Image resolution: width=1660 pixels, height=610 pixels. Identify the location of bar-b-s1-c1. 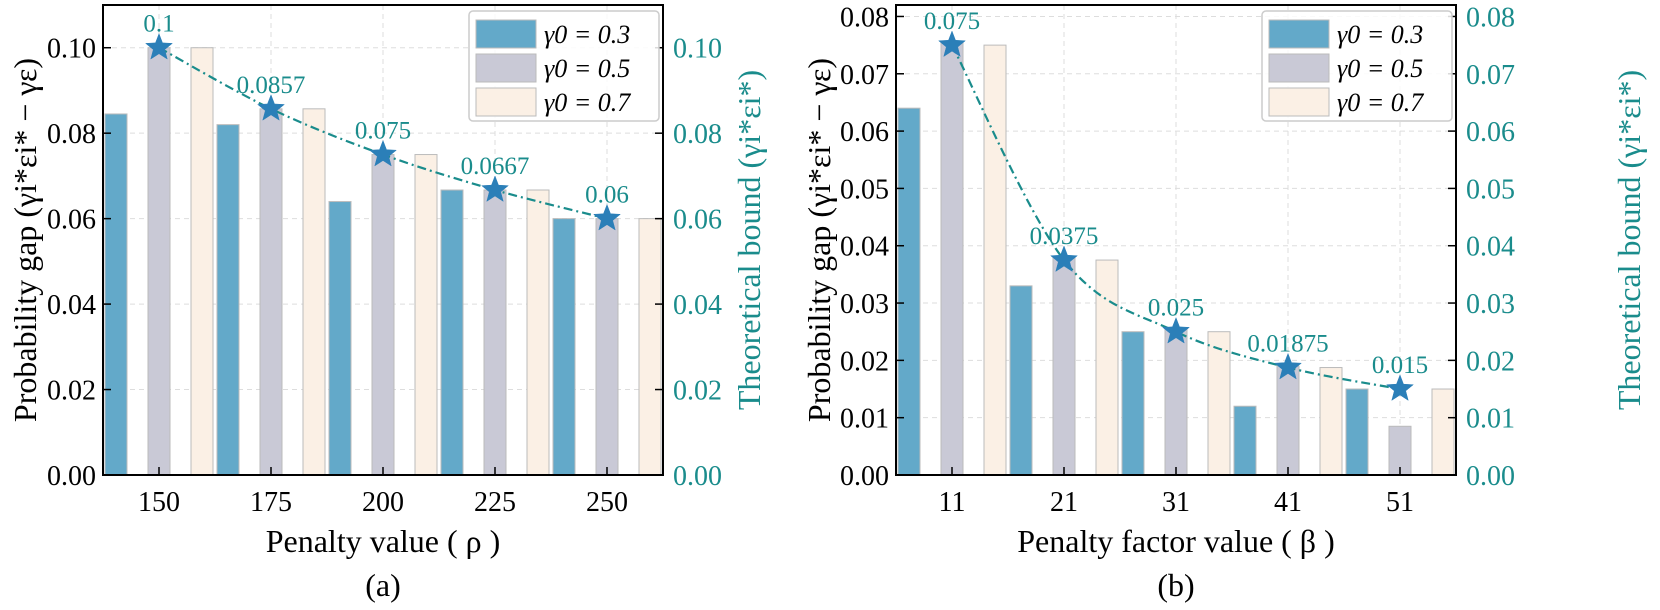
(1064, 366).